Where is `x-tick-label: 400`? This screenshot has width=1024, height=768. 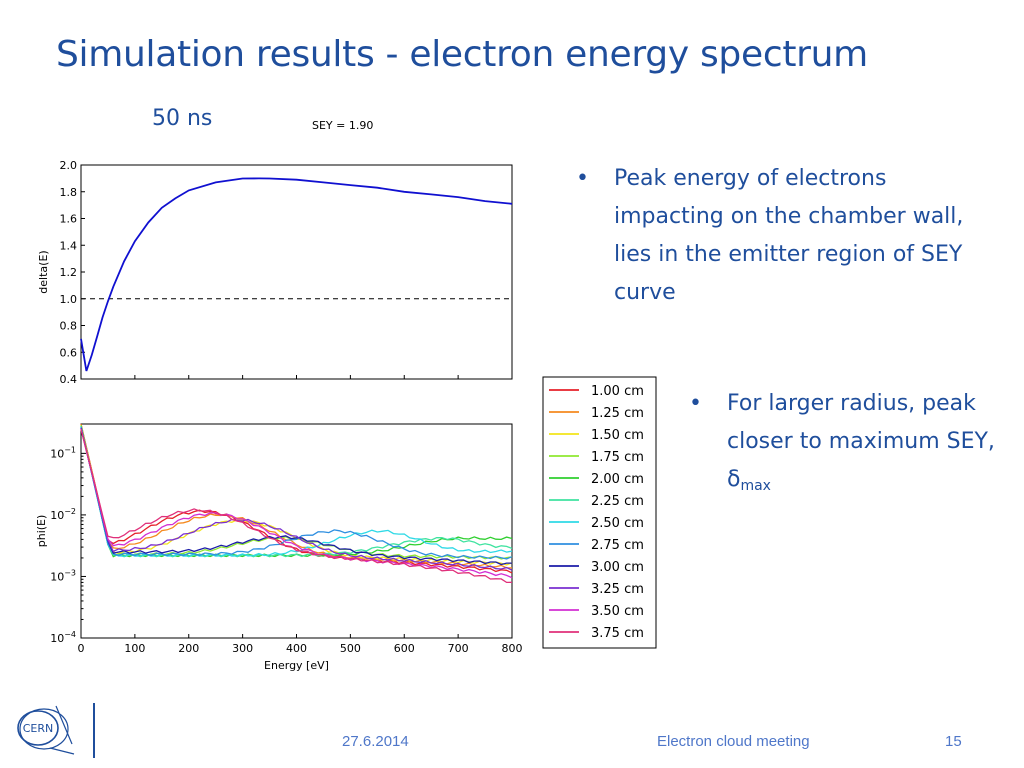 x-tick-label: 400 is located at coordinates (296, 648).